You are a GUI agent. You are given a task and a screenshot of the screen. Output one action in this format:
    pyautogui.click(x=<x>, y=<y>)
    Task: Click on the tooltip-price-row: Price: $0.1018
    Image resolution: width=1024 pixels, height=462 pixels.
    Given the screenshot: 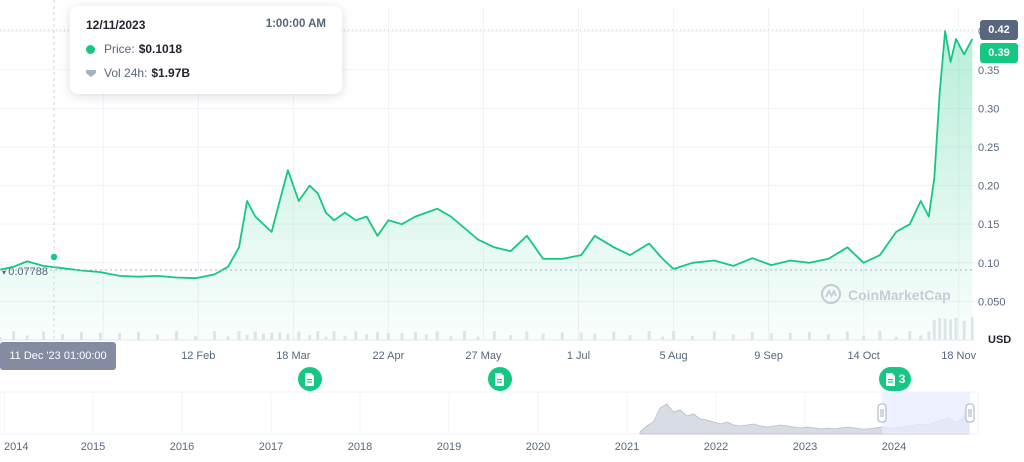 What is the action you would take?
    pyautogui.click(x=134, y=49)
    